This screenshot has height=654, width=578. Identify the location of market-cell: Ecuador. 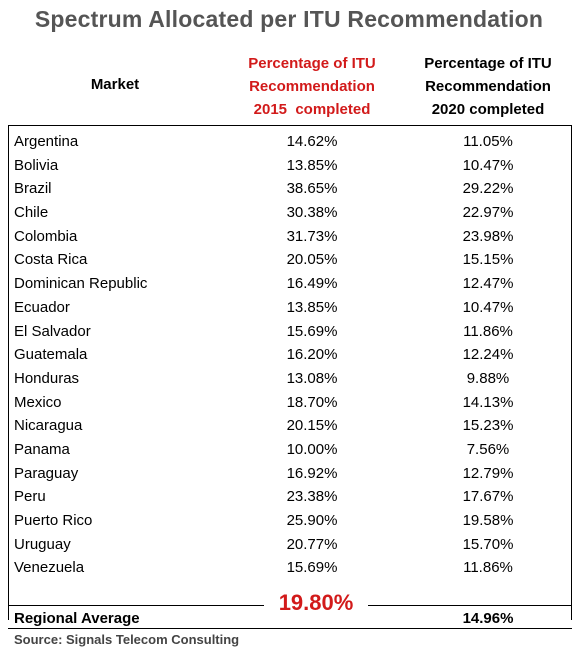
(42, 307).